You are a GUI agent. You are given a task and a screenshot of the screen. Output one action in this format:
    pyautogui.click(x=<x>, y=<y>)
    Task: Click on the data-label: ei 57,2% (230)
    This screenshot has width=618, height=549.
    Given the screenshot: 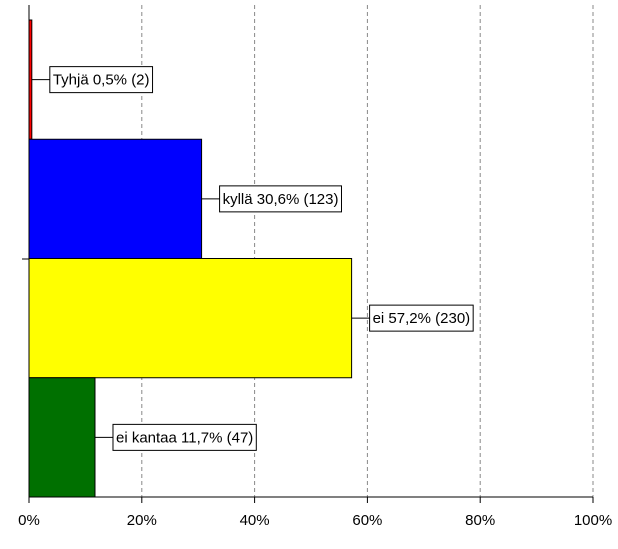 What is the action you would take?
    pyautogui.click(x=422, y=318)
    